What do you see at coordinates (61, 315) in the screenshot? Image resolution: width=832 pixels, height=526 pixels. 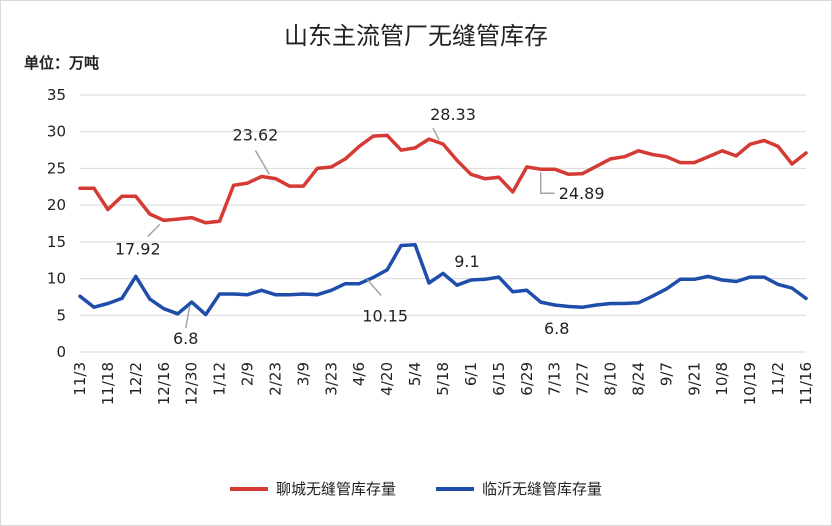 I see `y-tick-label: 5` at bounding box center [61, 315].